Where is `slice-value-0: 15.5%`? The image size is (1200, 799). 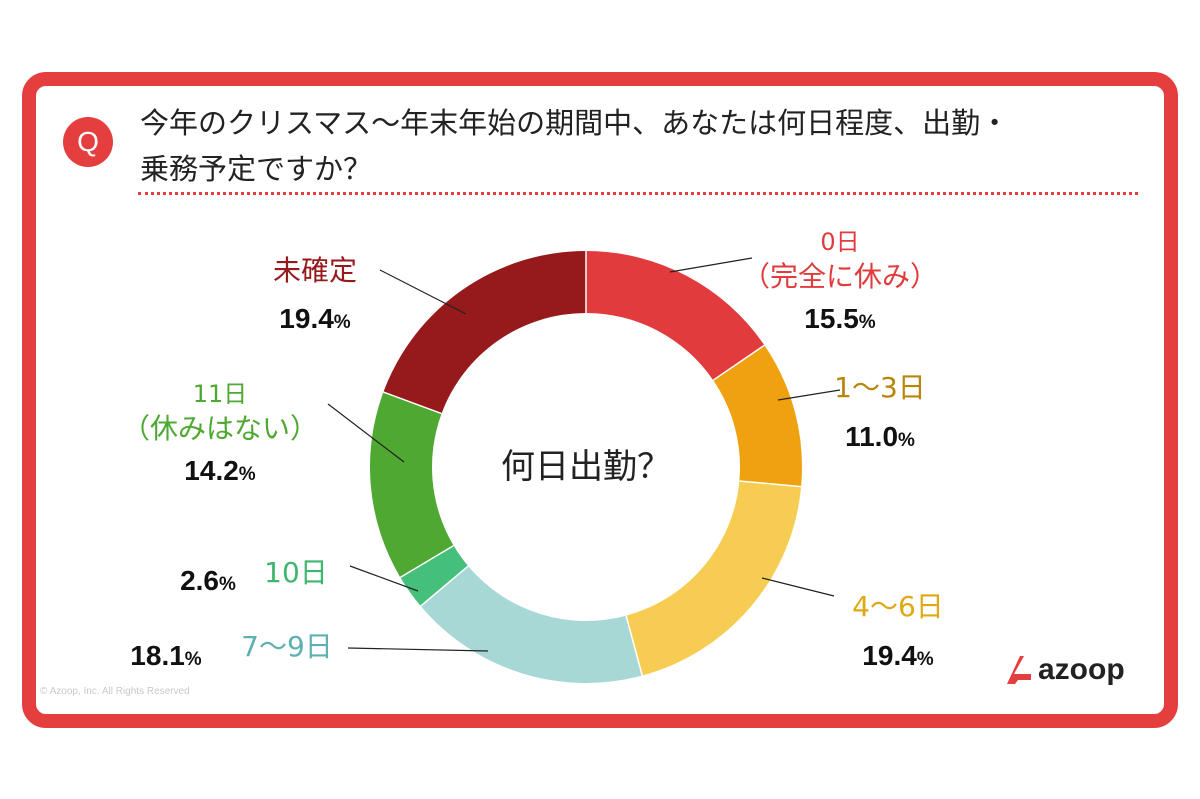 slice-value-0: 15.5% is located at coordinates (840, 318).